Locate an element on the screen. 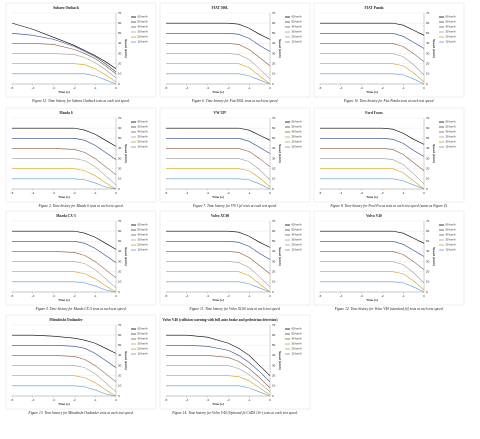 This screenshot has height=439, width=480. chart-title: Volvo V40 is located at coordinates (374, 216).